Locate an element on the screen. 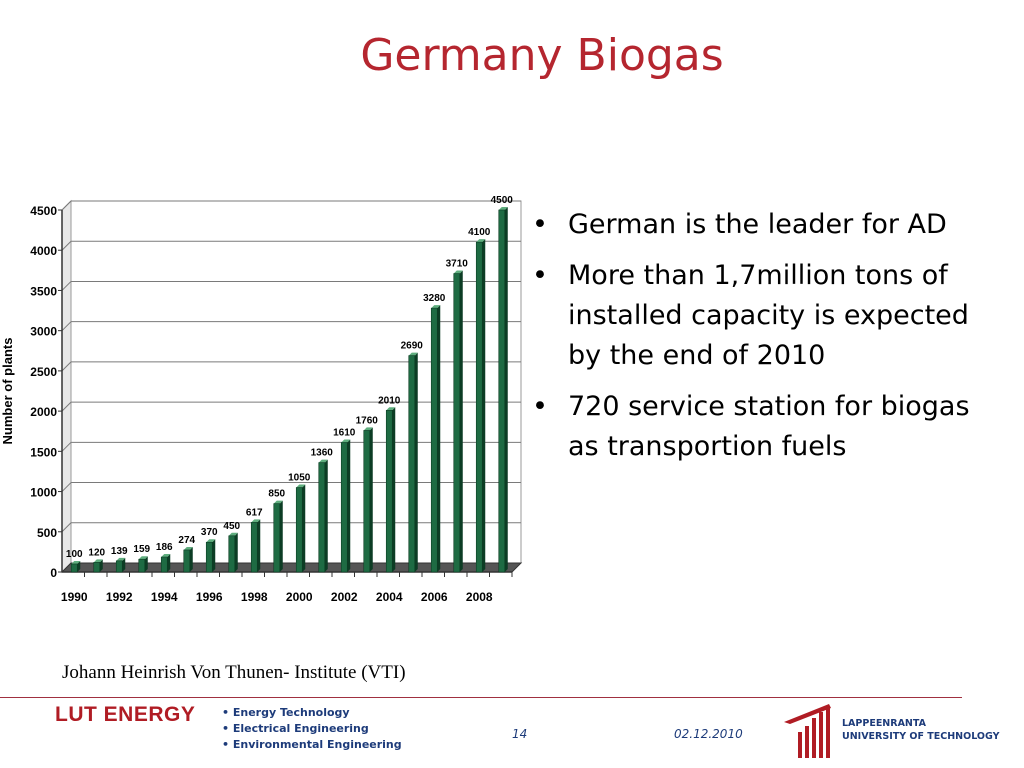 The width and height of the screenshot is (1024, 768). bar-value-label: 1760 is located at coordinates (367, 420).